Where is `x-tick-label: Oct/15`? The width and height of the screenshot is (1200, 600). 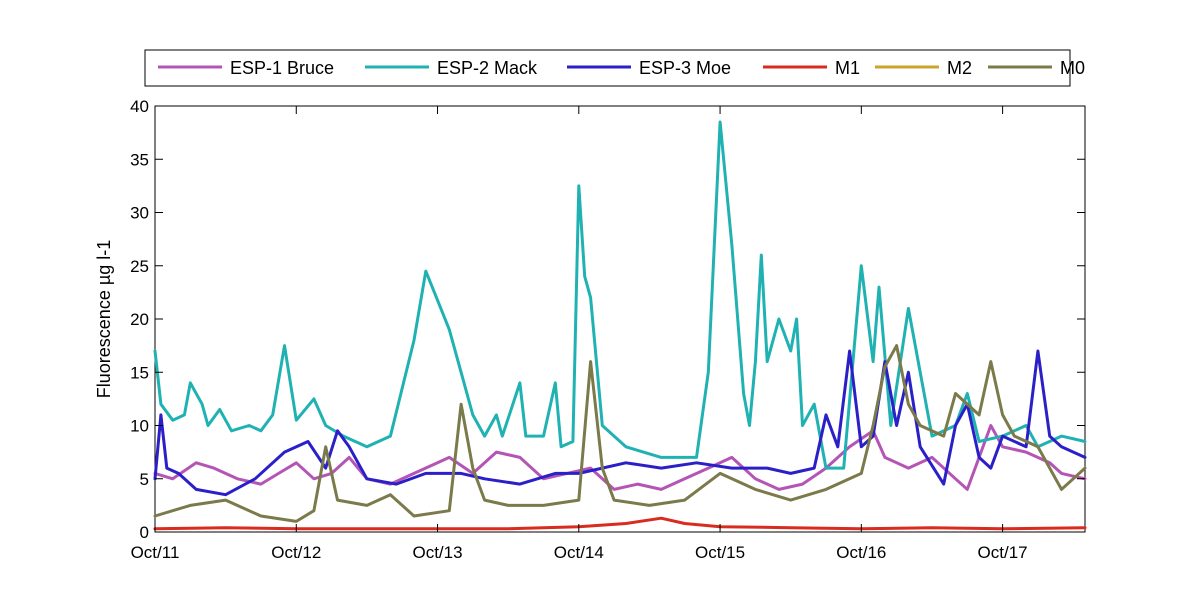 x-tick-label: Oct/15 is located at coordinates (720, 552).